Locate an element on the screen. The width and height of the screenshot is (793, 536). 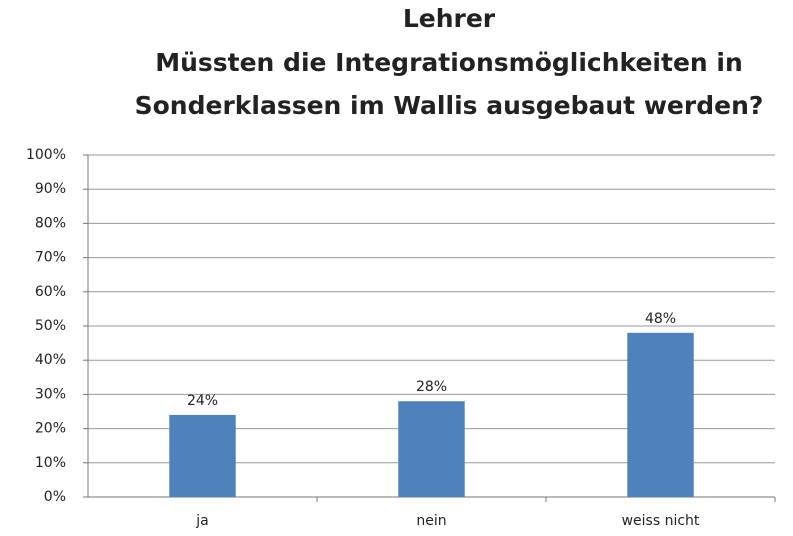
data-label: 28% is located at coordinates (431, 387).